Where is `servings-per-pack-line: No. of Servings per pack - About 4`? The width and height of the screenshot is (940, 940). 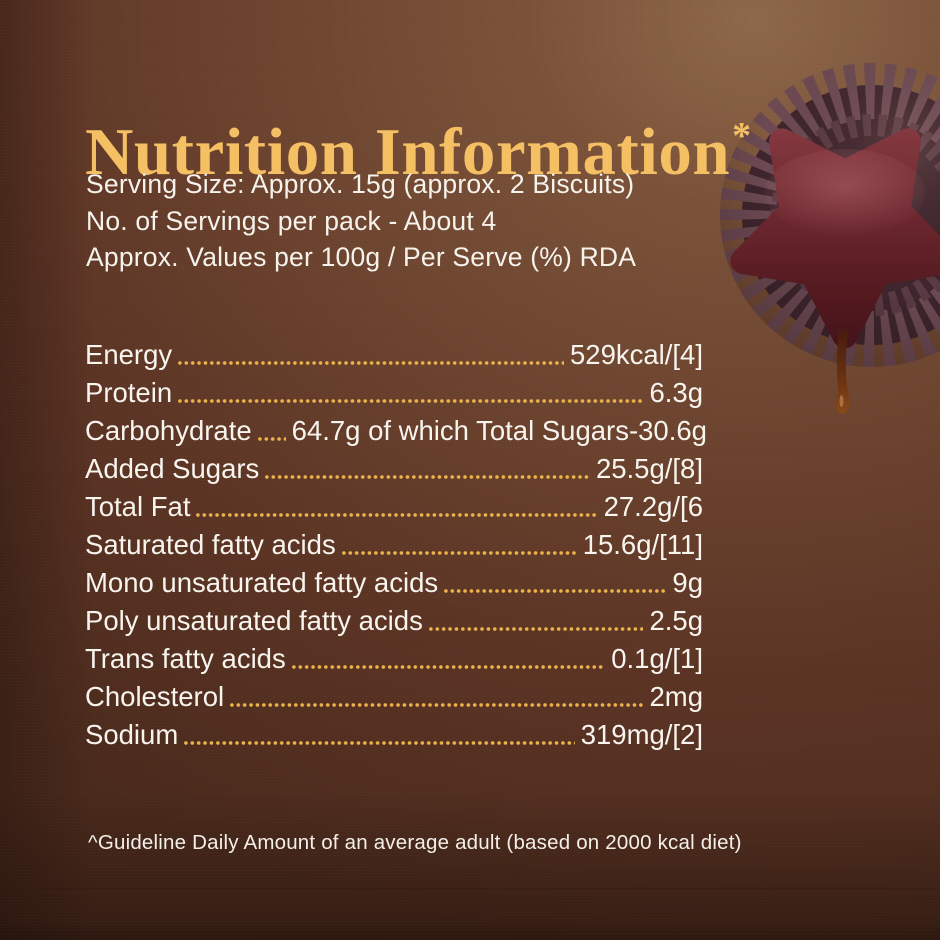 servings-per-pack-line: No. of Servings per pack - About 4 is located at coordinates (291, 220).